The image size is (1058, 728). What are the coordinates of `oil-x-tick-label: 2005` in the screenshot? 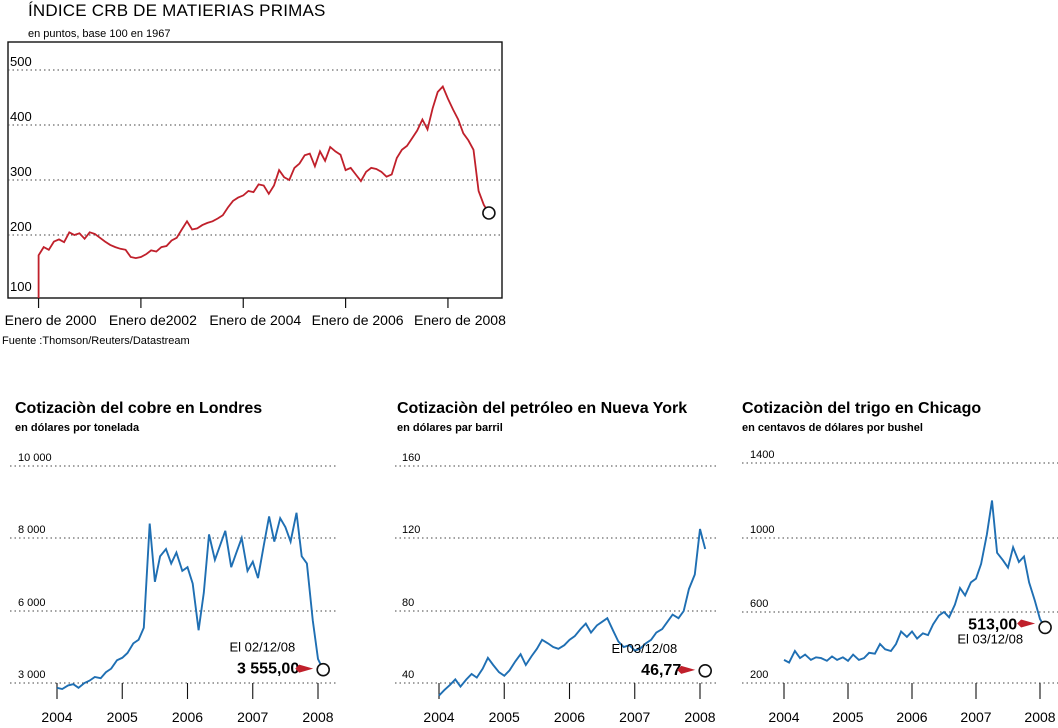 It's located at (504, 717).